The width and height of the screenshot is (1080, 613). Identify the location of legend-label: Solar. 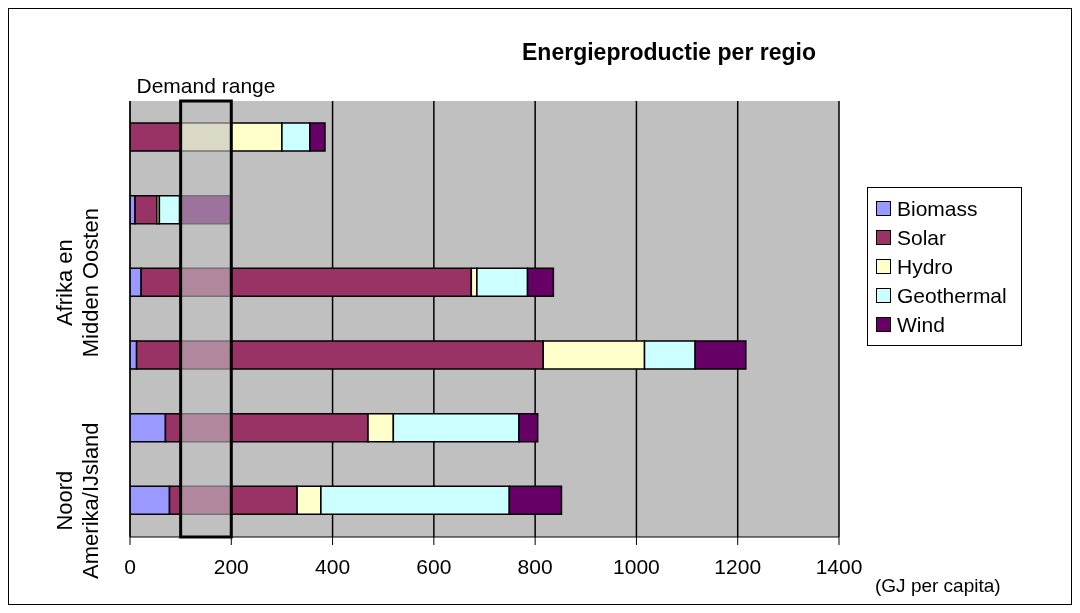
(922, 238).